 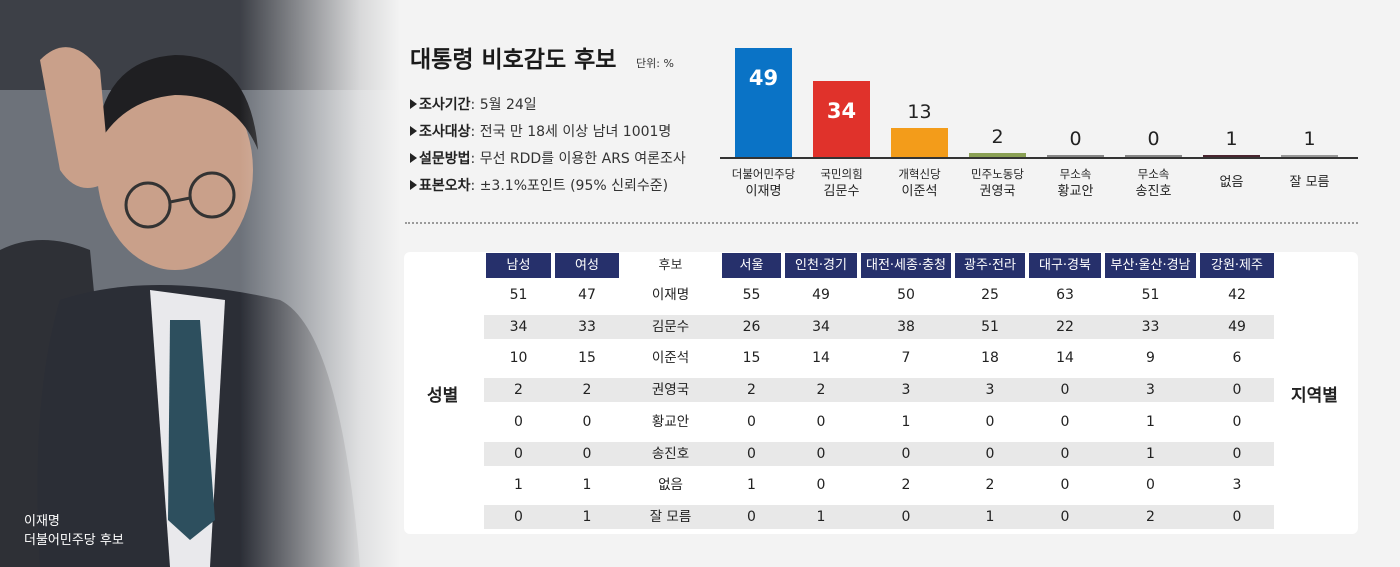 I want to click on candidate-name: 없음, so click(x=1231, y=182).